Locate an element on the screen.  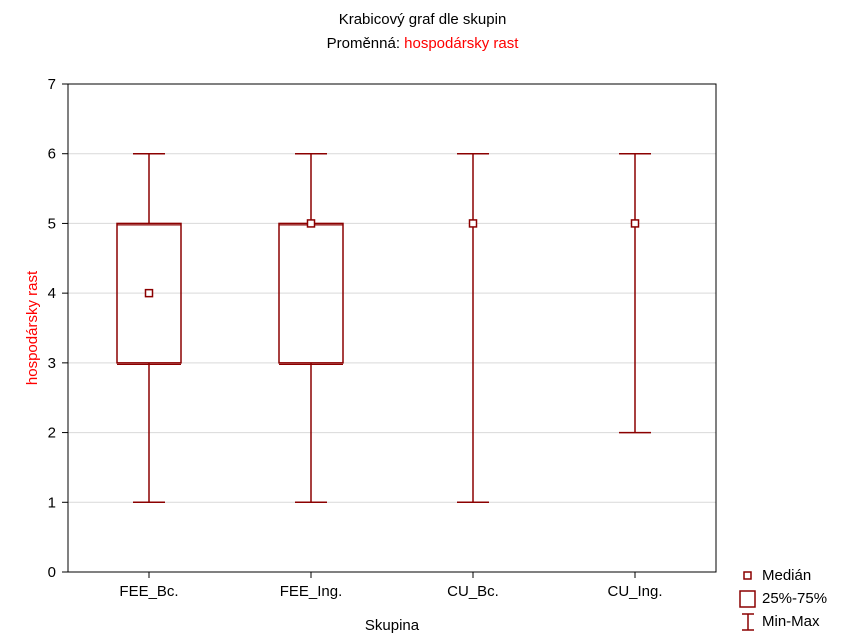
y-tick-label: 1 is located at coordinates (52, 502).